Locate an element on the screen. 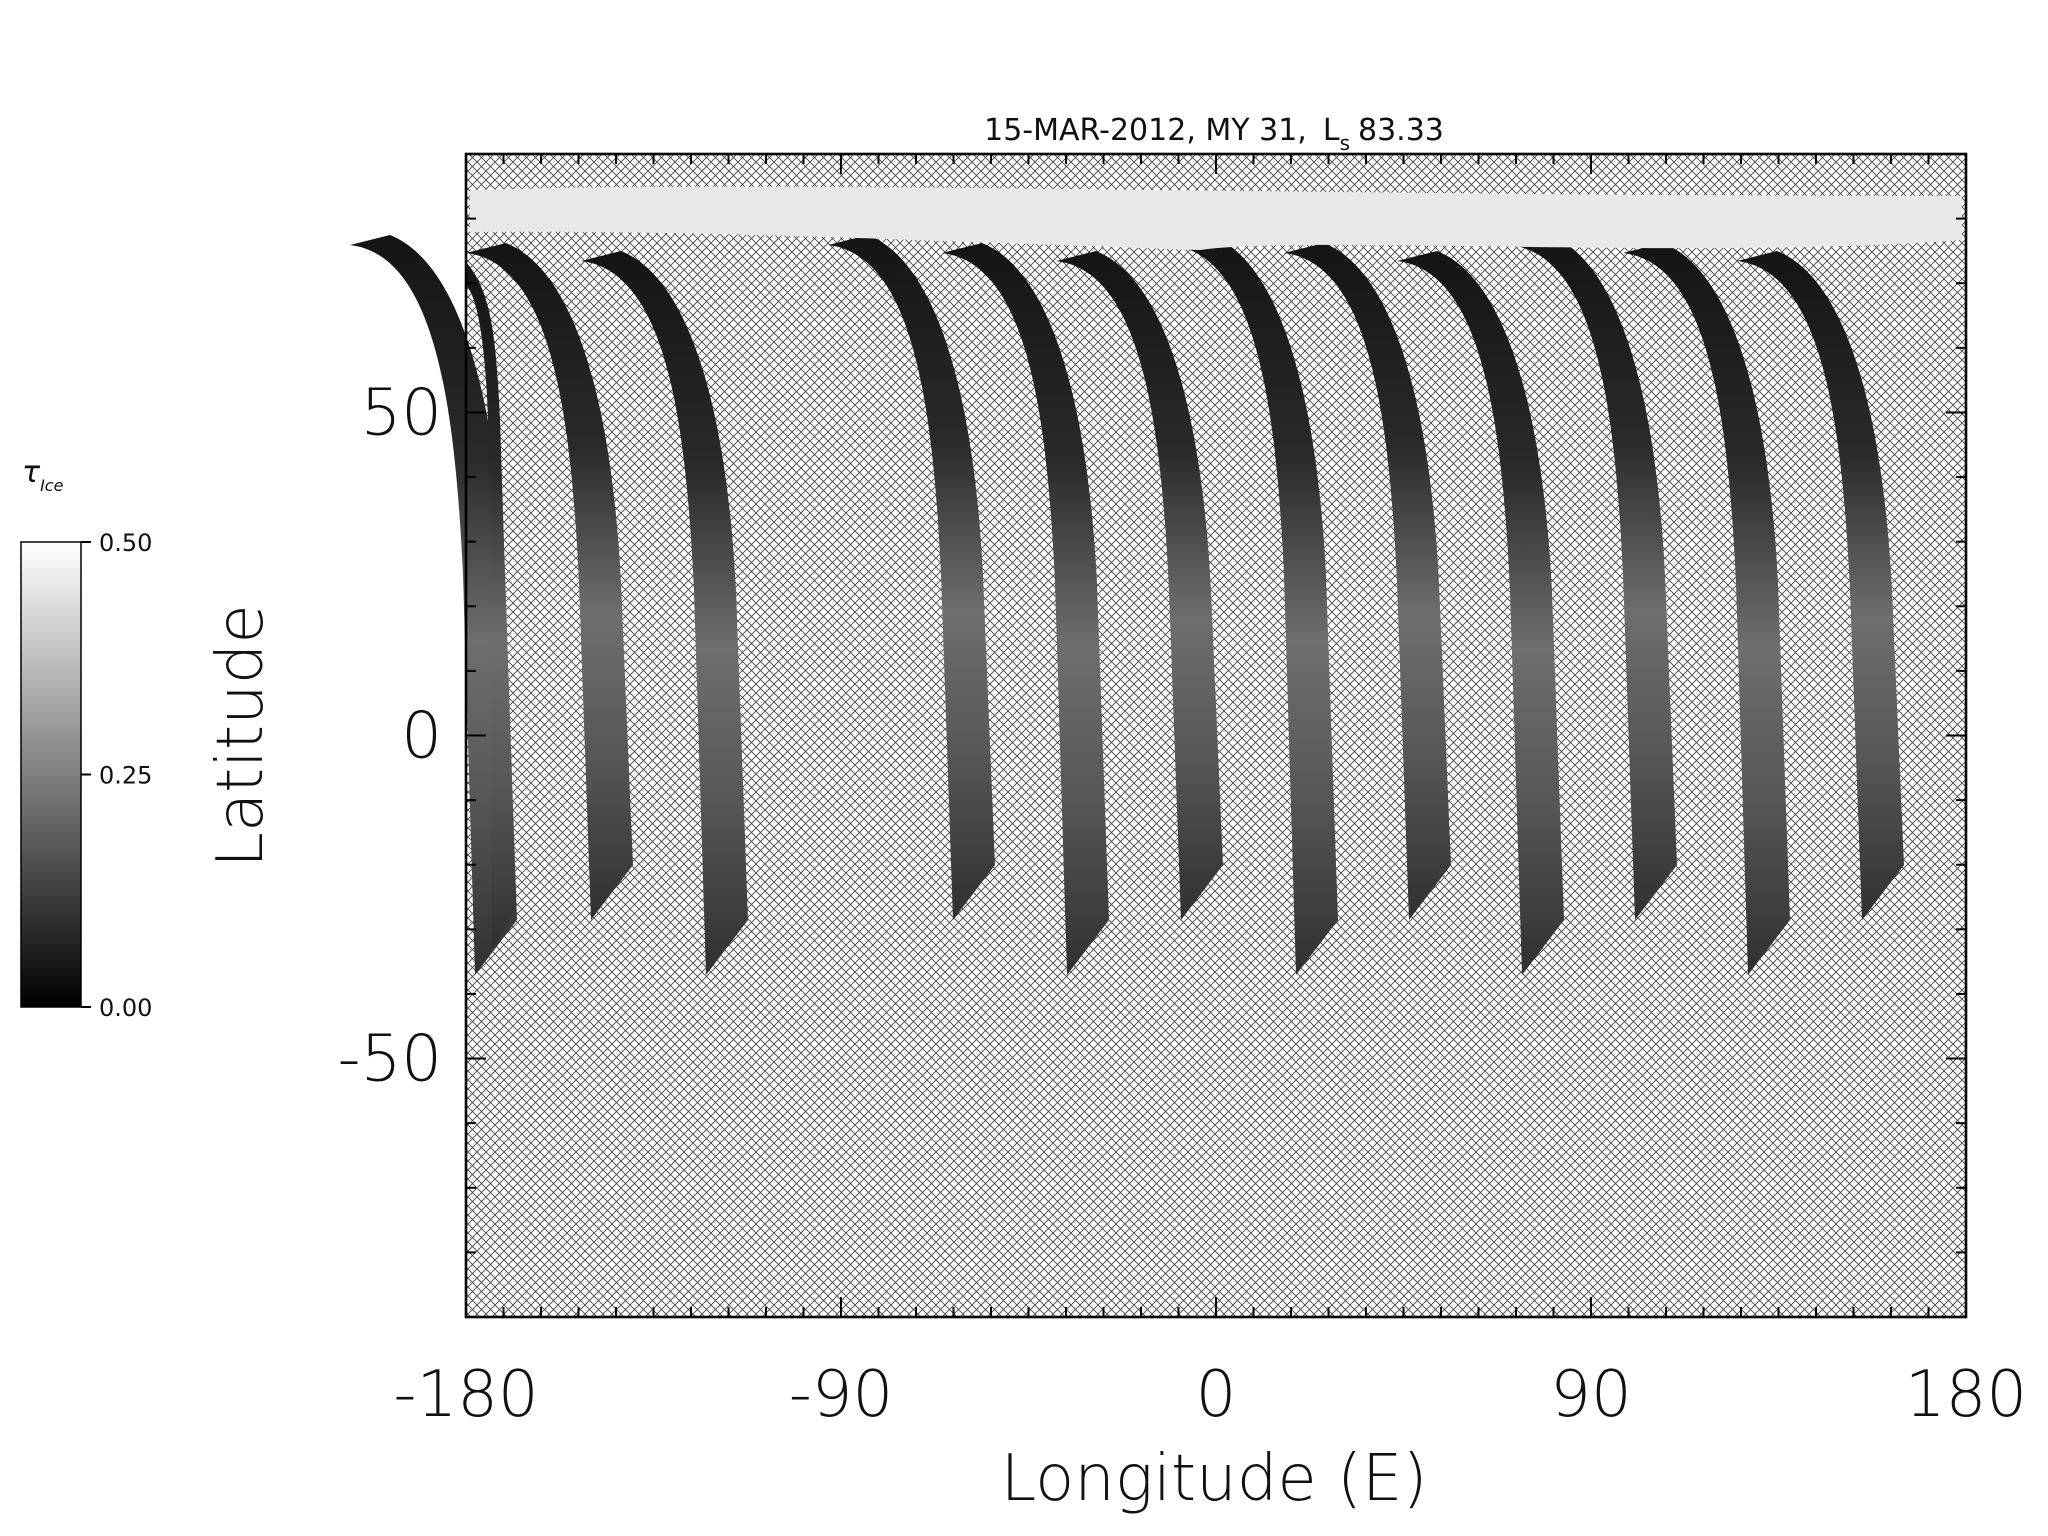  y-axis-title: Latitude is located at coordinates (241, 735).